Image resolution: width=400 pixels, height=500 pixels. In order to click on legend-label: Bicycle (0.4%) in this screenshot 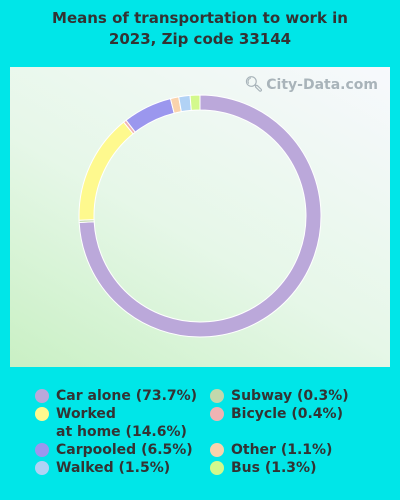, I will do `click(287, 414)`.